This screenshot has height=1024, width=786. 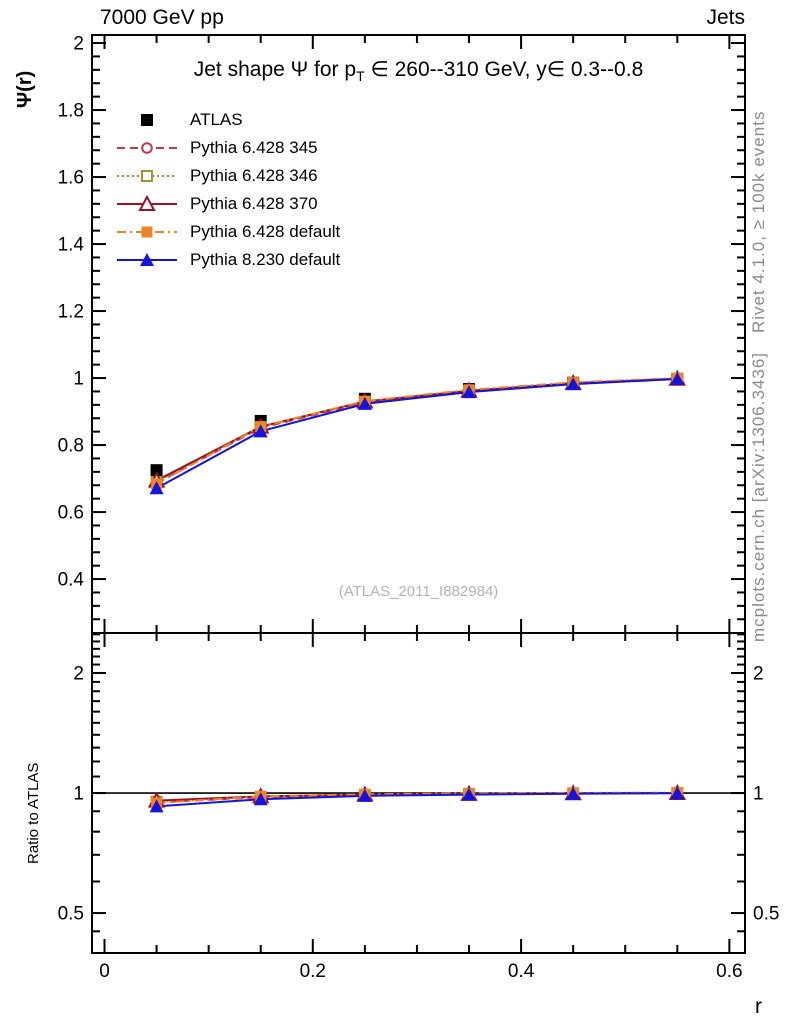 I want to click on y-main-tick-label: 0.6, so click(x=71, y=513).